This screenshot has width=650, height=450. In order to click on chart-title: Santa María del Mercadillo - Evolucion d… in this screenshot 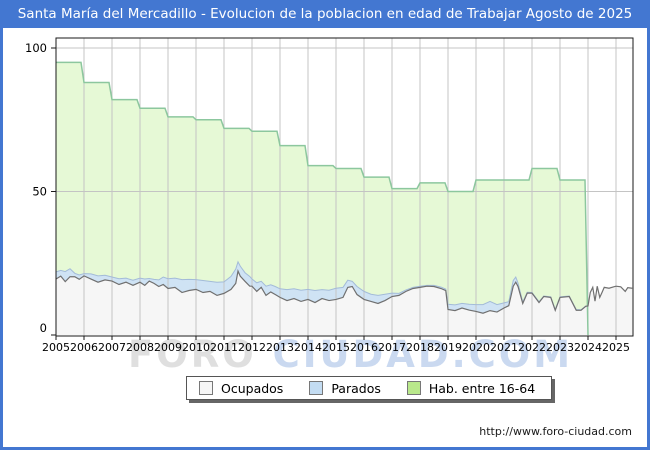, I will do `click(325, 14)`.